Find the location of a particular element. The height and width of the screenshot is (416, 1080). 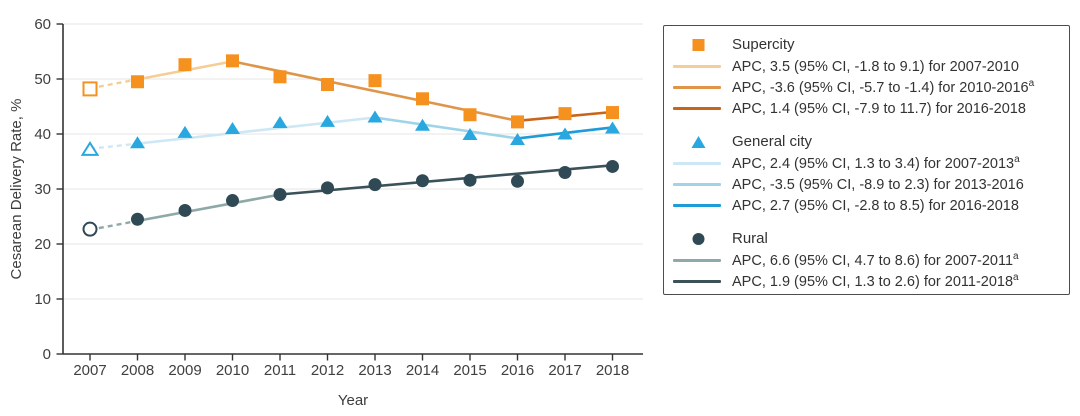

supercity-marker-2015 is located at coordinates (470, 115).